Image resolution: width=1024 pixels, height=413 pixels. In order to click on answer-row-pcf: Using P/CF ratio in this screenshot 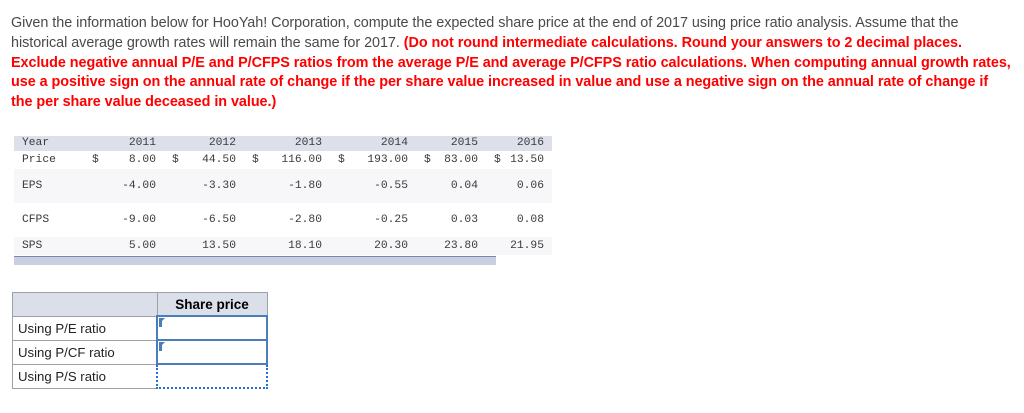, I will do `click(140, 352)`.